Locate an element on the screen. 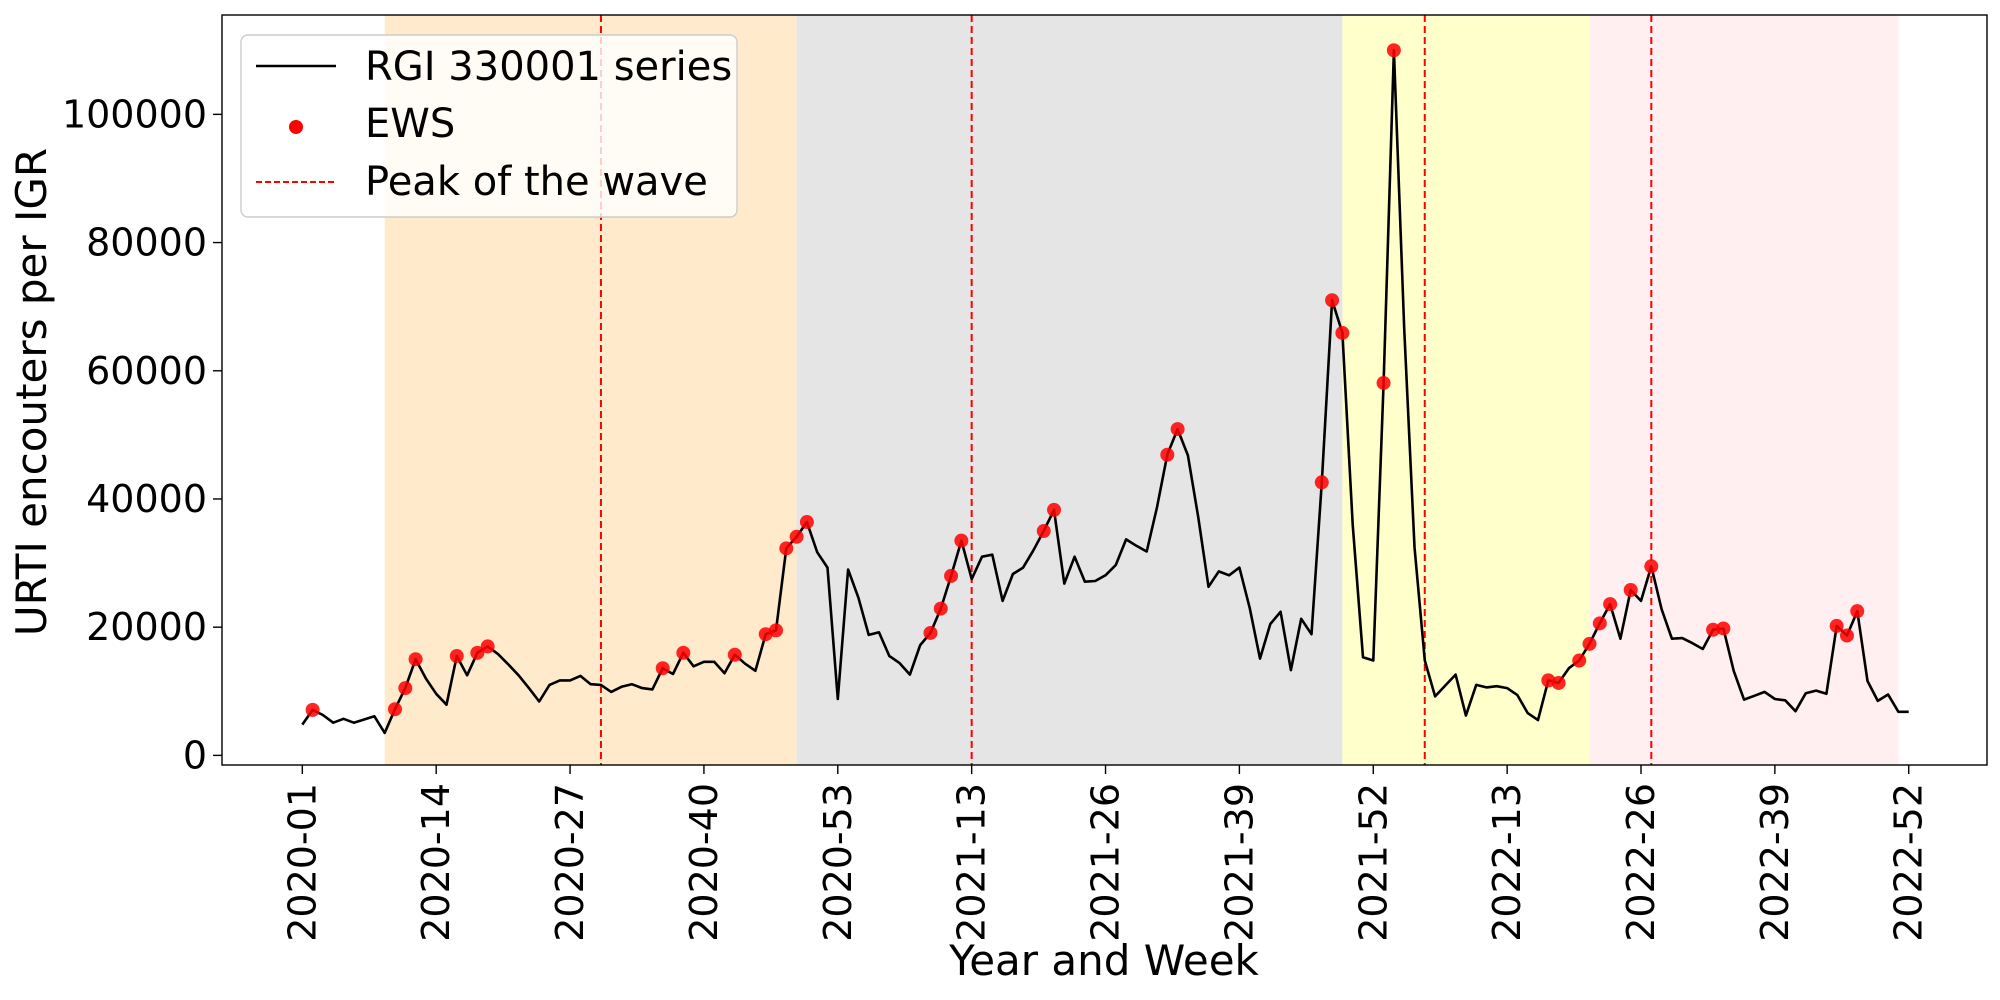 The height and width of the screenshot is (1000, 2000). legend-series-label: RGI 330001 series is located at coordinates (548, 67).